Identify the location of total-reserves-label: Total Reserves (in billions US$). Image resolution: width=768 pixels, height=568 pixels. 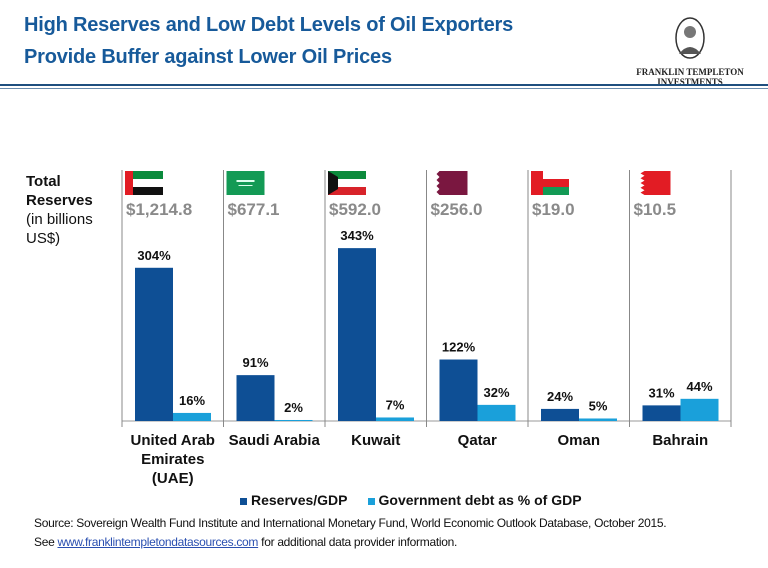
(59, 210).